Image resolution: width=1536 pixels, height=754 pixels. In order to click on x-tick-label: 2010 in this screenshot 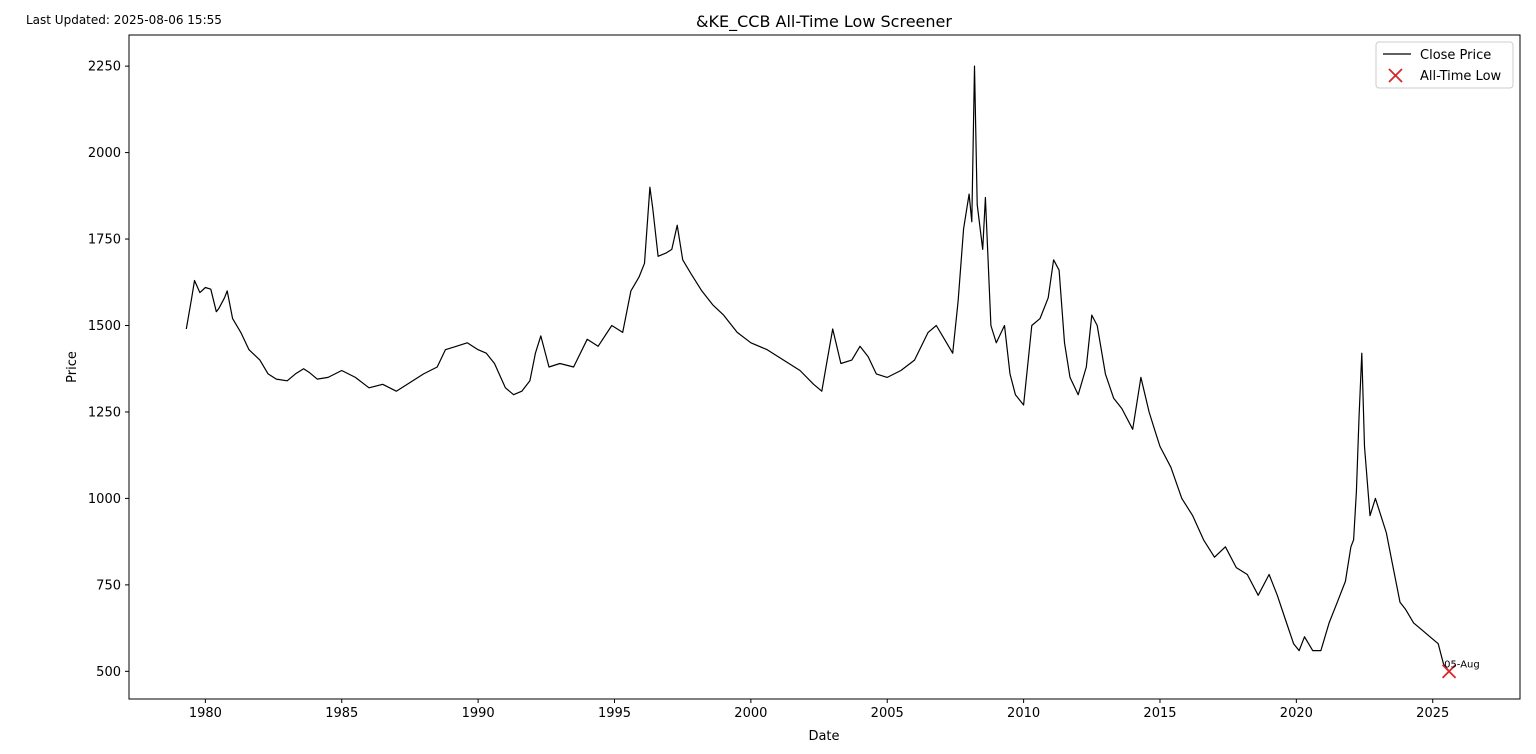, I will do `click(1023, 713)`.